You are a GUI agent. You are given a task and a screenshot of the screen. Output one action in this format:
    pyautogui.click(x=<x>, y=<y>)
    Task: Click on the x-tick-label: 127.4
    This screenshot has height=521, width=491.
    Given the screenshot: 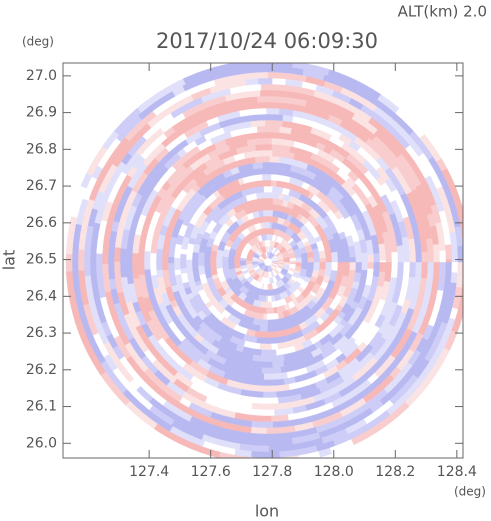 What is the action you would take?
    pyautogui.click(x=149, y=472)
    